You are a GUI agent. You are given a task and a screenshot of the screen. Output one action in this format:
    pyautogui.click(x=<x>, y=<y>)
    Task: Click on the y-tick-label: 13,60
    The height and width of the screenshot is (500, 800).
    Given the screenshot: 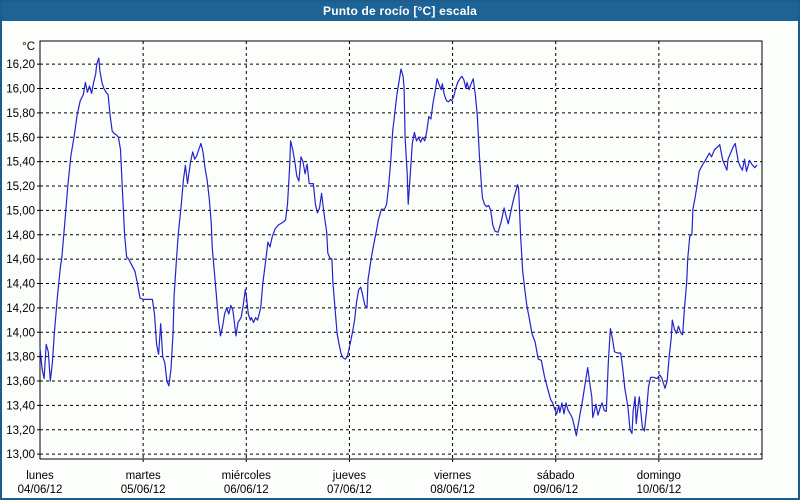 What is the action you would take?
    pyautogui.click(x=20, y=382)
    